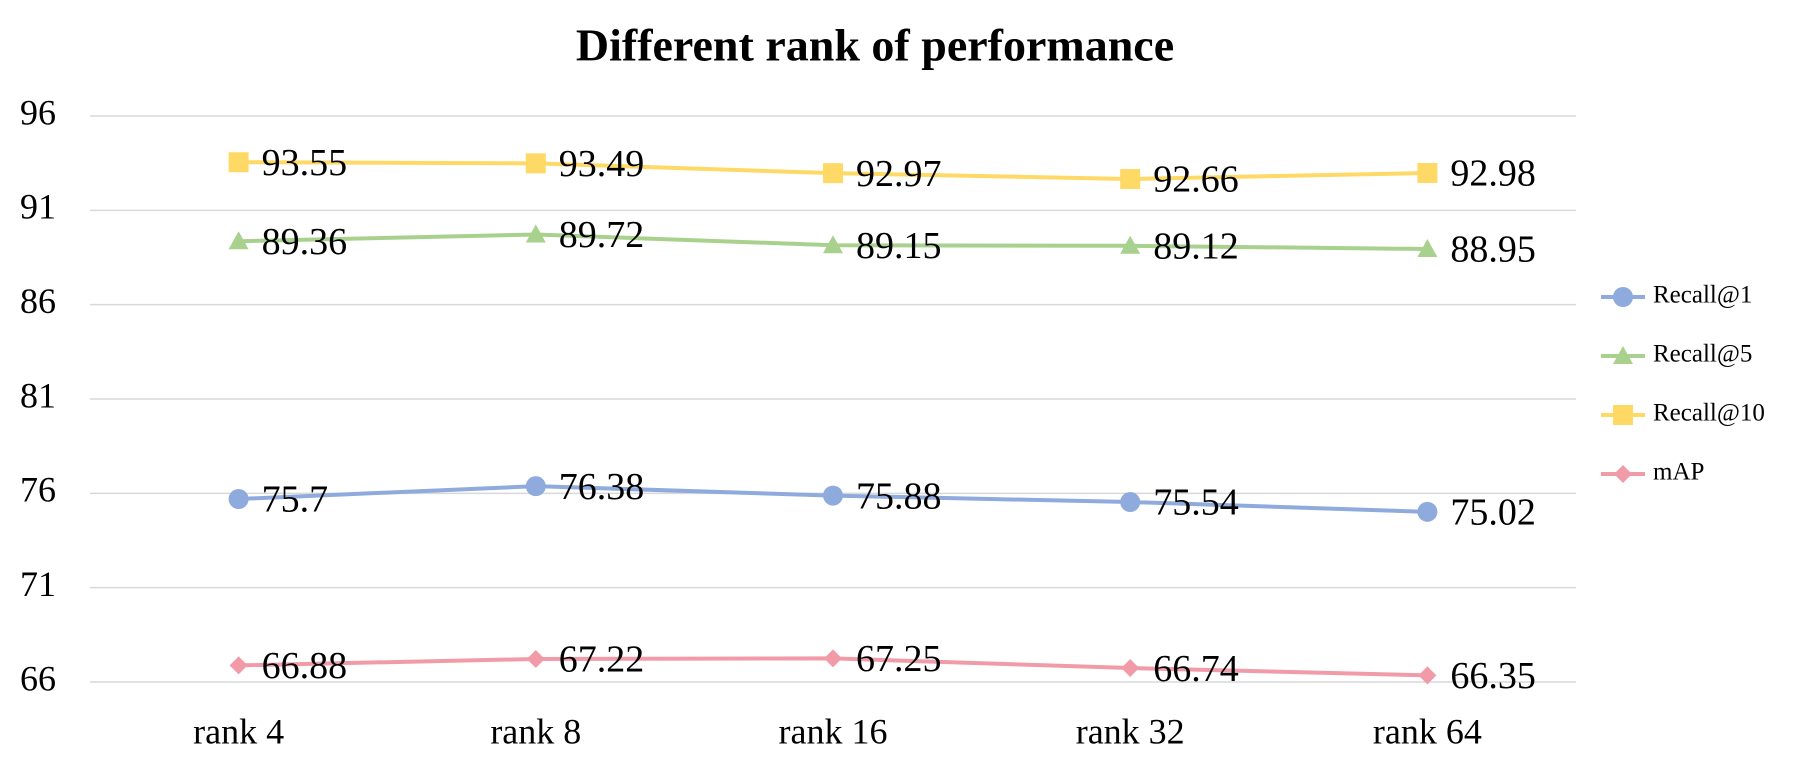  What do you see at coordinates (1130, 731) in the screenshot?
I see `x-tick-label: rank 32` at bounding box center [1130, 731].